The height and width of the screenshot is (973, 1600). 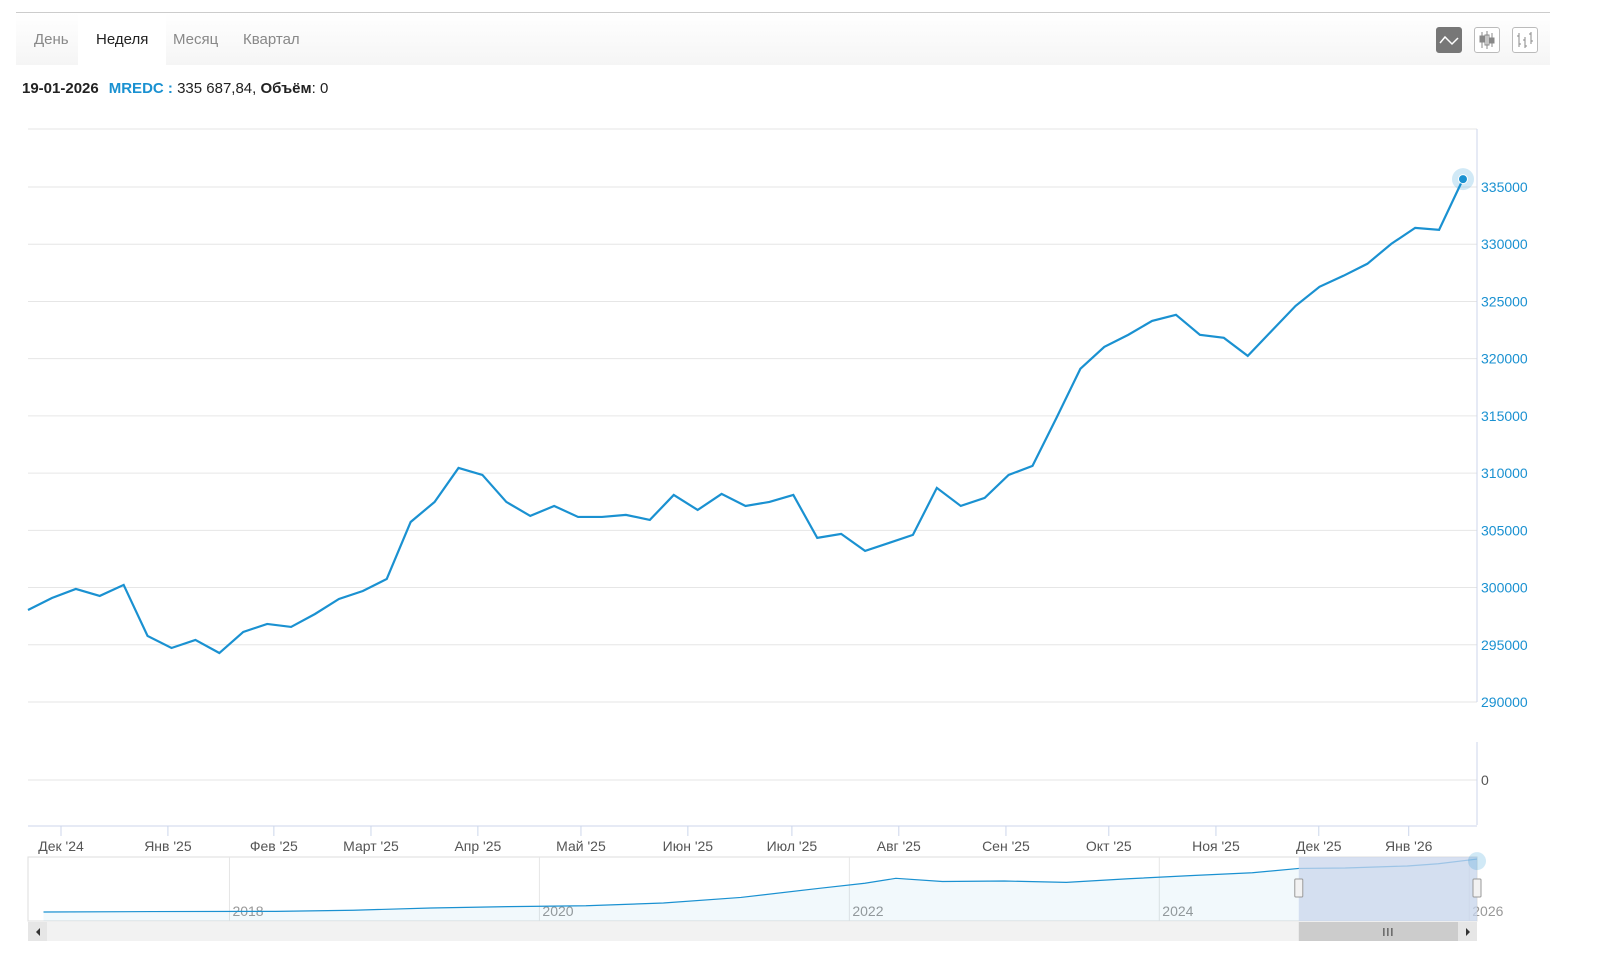 I want to click on navigator-year-label: 2020, so click(x=557, y=911).